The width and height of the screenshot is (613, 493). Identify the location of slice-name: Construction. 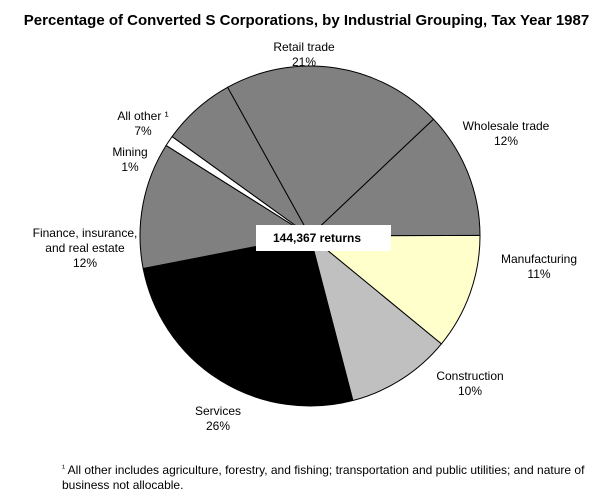
(469, 376).